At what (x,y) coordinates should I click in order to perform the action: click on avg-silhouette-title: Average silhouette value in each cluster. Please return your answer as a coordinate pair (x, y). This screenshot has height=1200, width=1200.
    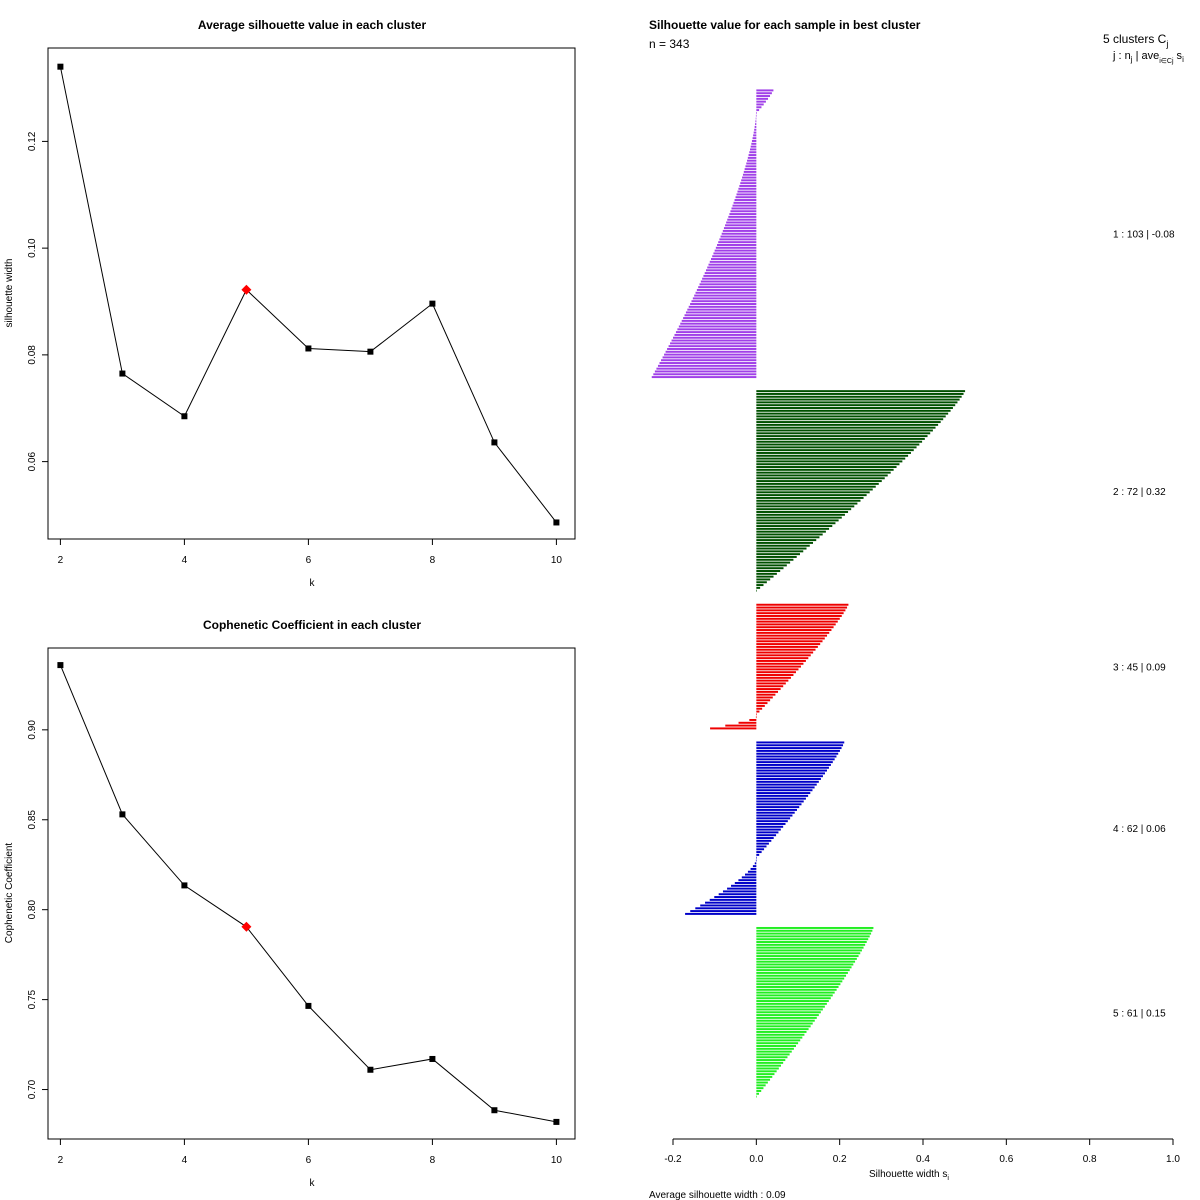
    Looking at the image, I should click on (312, 25).